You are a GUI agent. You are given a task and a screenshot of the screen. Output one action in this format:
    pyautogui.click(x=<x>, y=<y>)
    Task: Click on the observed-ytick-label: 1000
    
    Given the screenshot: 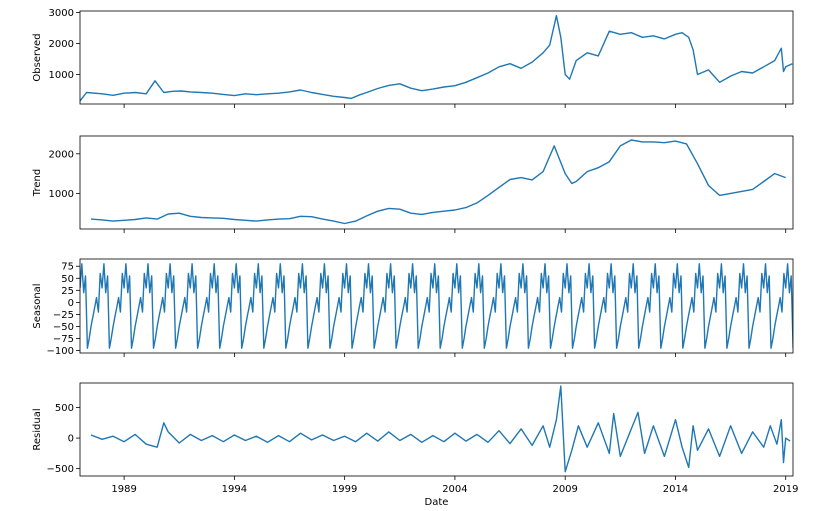 What is the action you would take?
    pyautogui.click(x=61, y=75)
    